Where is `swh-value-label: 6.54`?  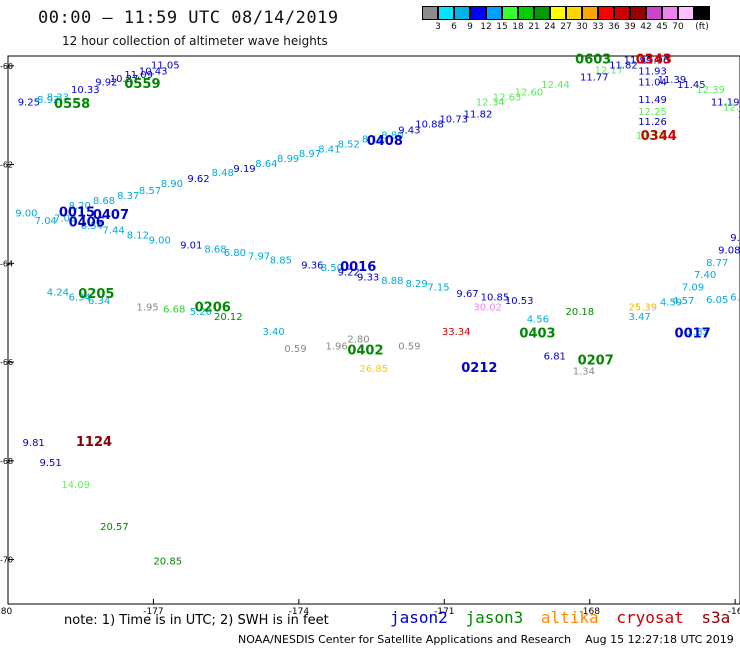
swh-value-label: 6.54 is located at coordinates (92, 226).